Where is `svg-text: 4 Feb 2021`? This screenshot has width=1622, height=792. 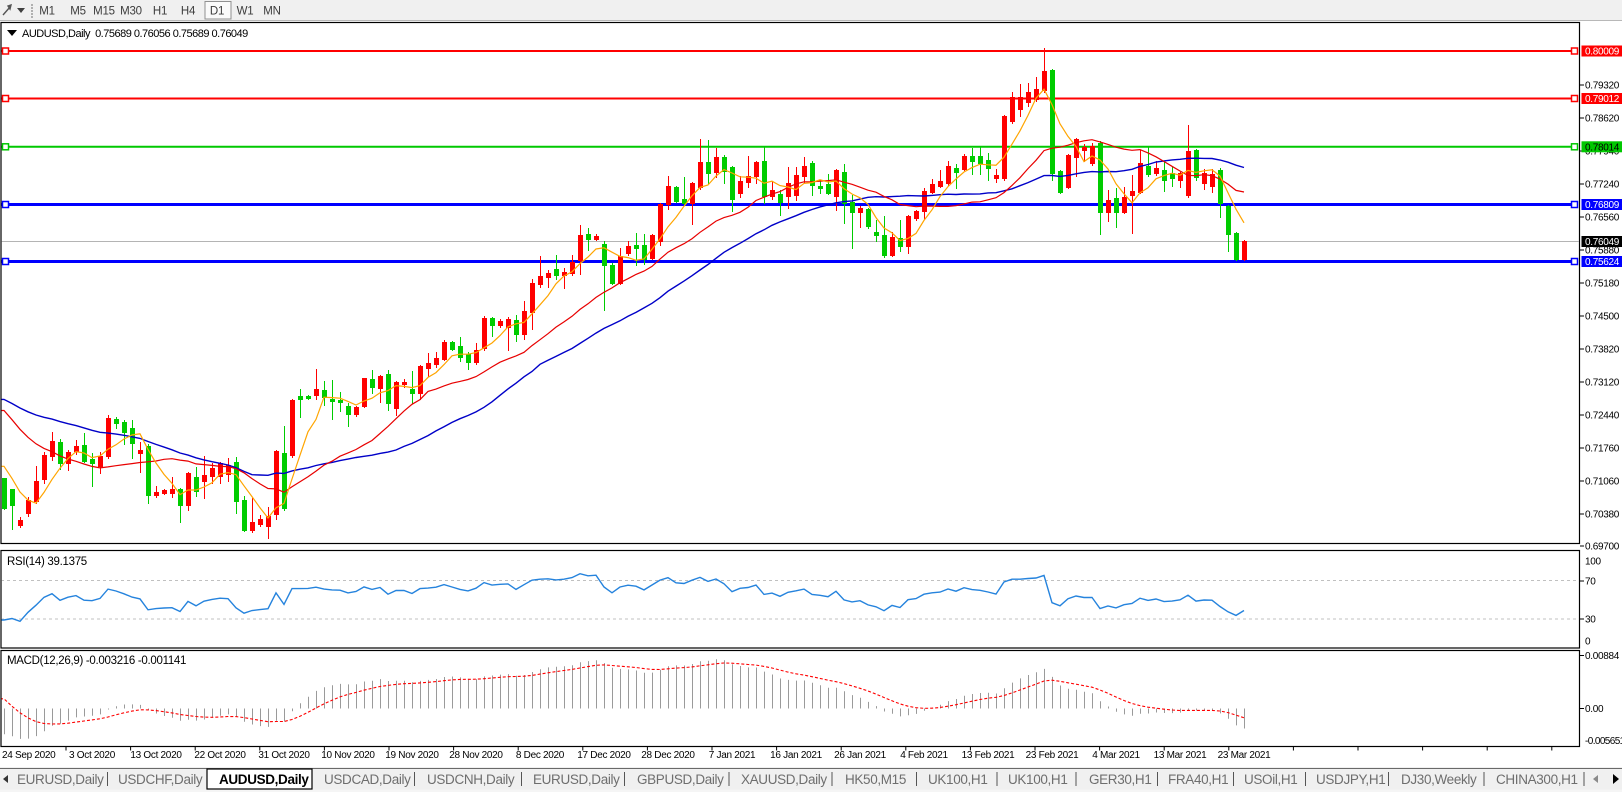
svg-text: 4 Feb 2021 is located at coordinates (924, 755).